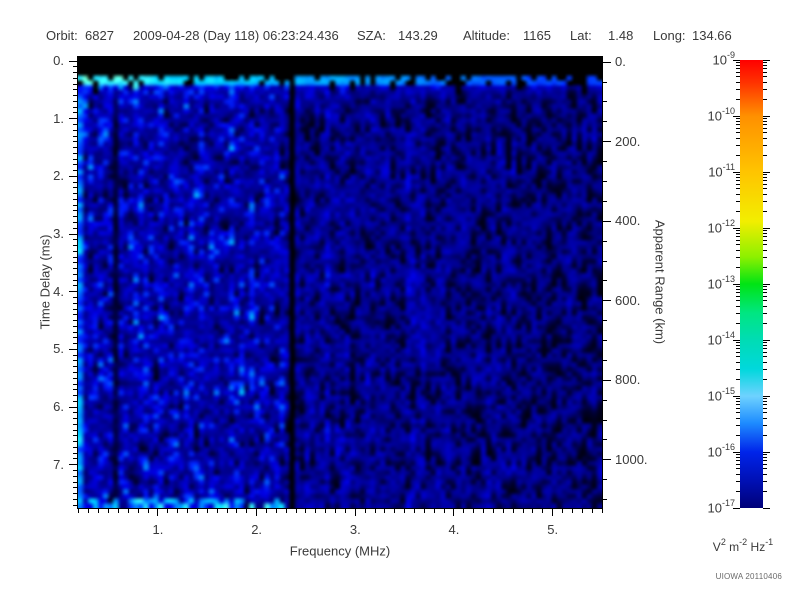 This screenshot has width=800, height=600. Describe the element at coordinates (721, 283) in the screenshot. I see `colorbar-tick-label: 10-13` at that location.